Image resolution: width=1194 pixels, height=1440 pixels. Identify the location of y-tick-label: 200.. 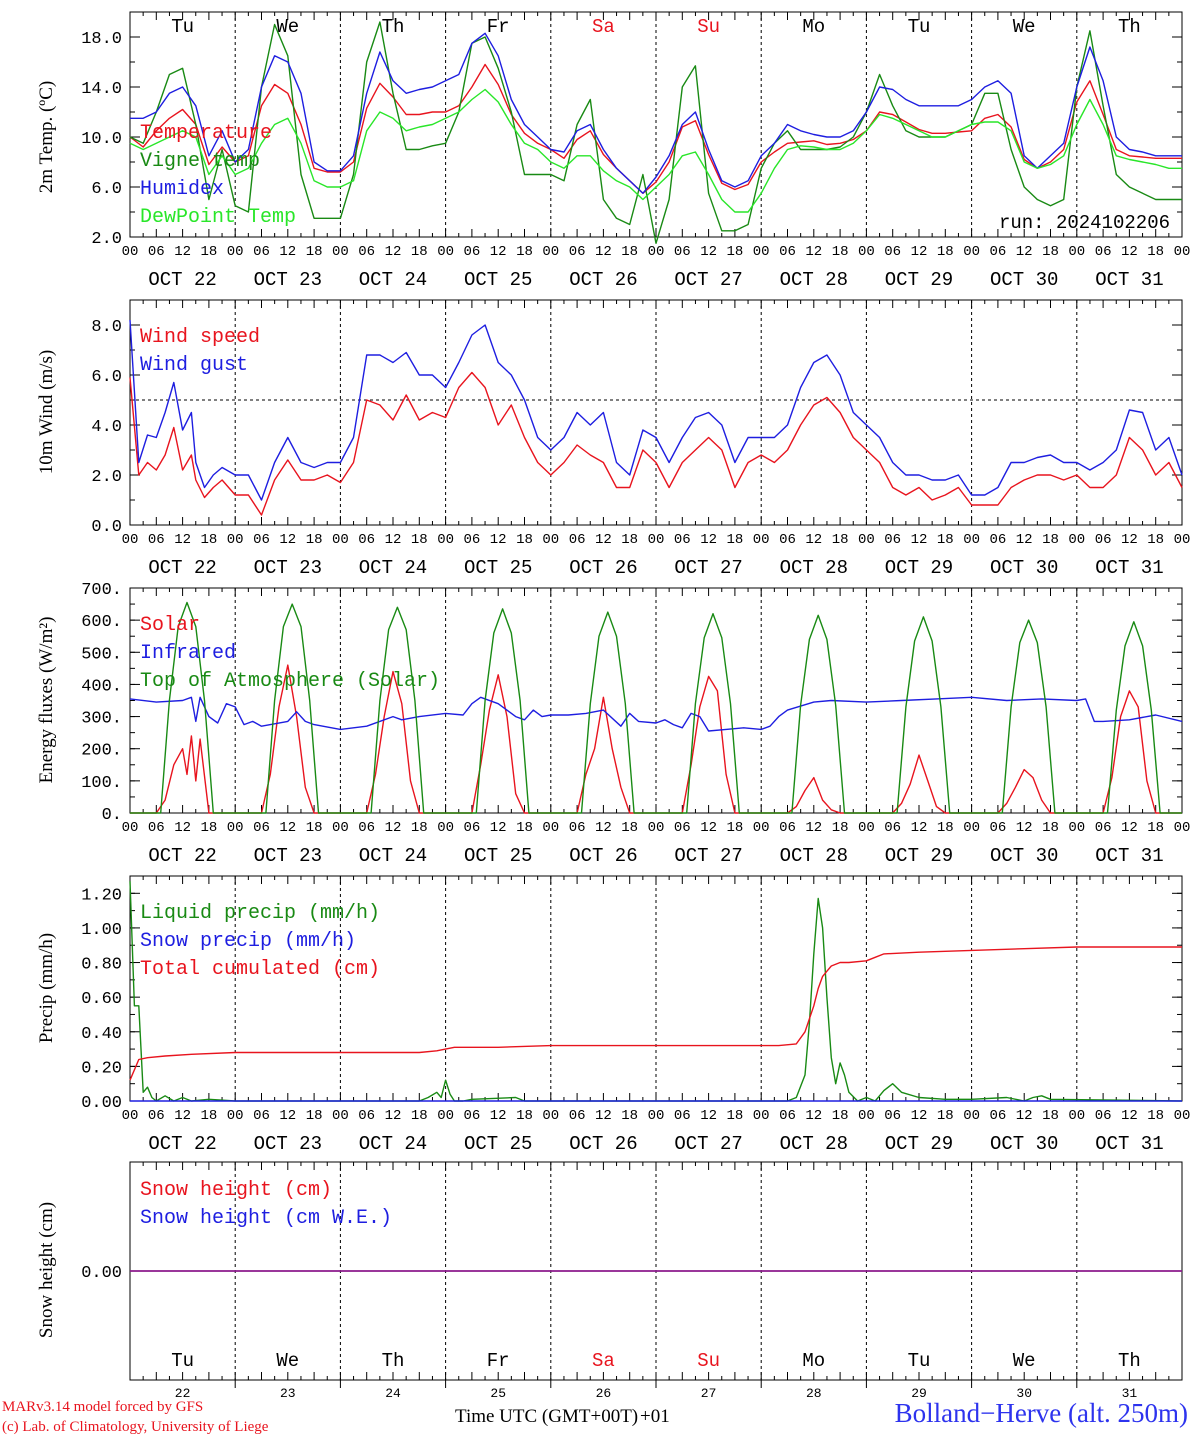
(101, 751).